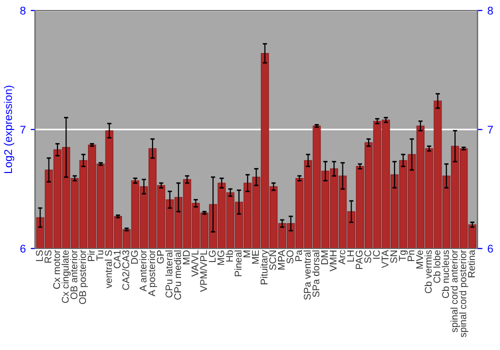  What do you see at coordinates (281, 260) in the screenshot?
I see `x-tick-label: MPA` at bounding box center [281, 260].